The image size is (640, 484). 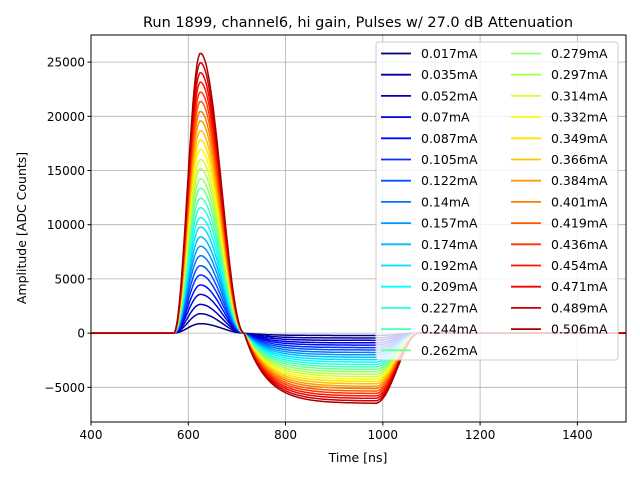 I want to click on x-tick-label: 1400, so click(x=577, y=435).